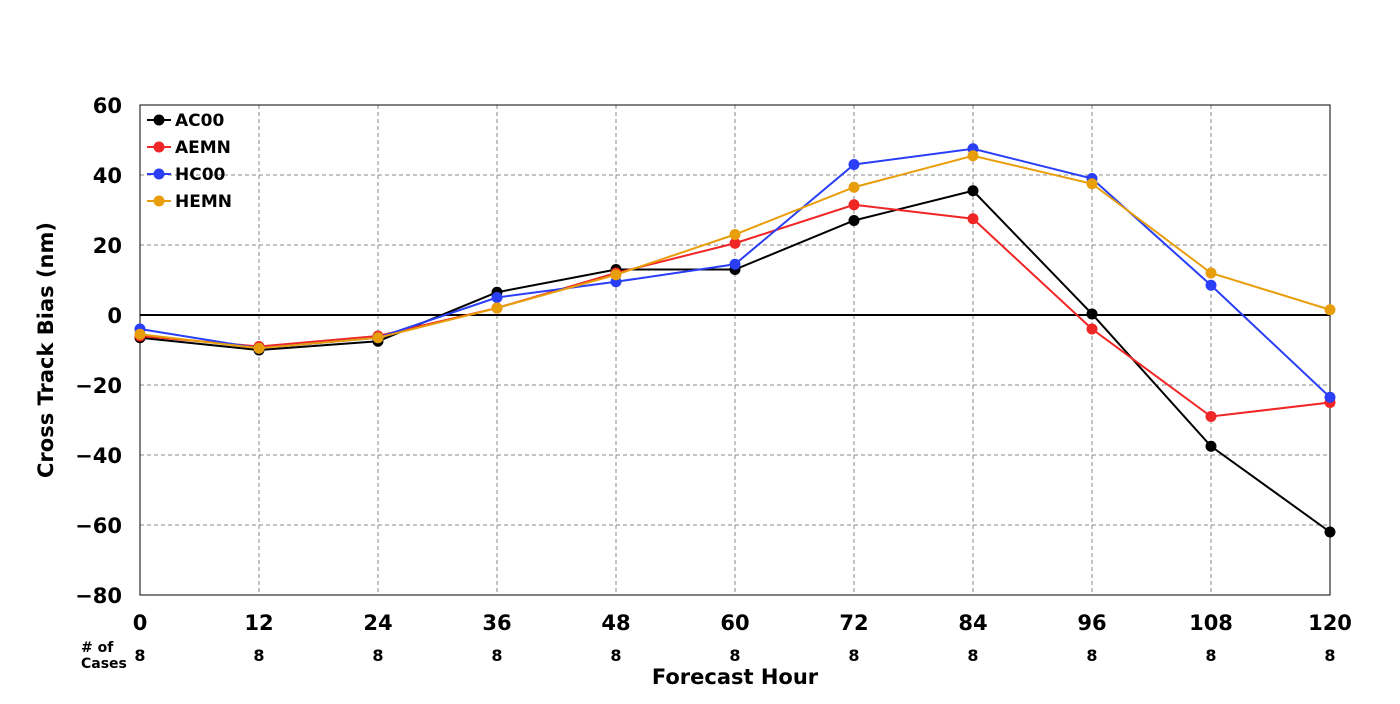 The image size is (1400, 704). I want to click on x-axis-ticks: 0 12 24 36 48 60 72 84 96 108 120, so click(742, 623).